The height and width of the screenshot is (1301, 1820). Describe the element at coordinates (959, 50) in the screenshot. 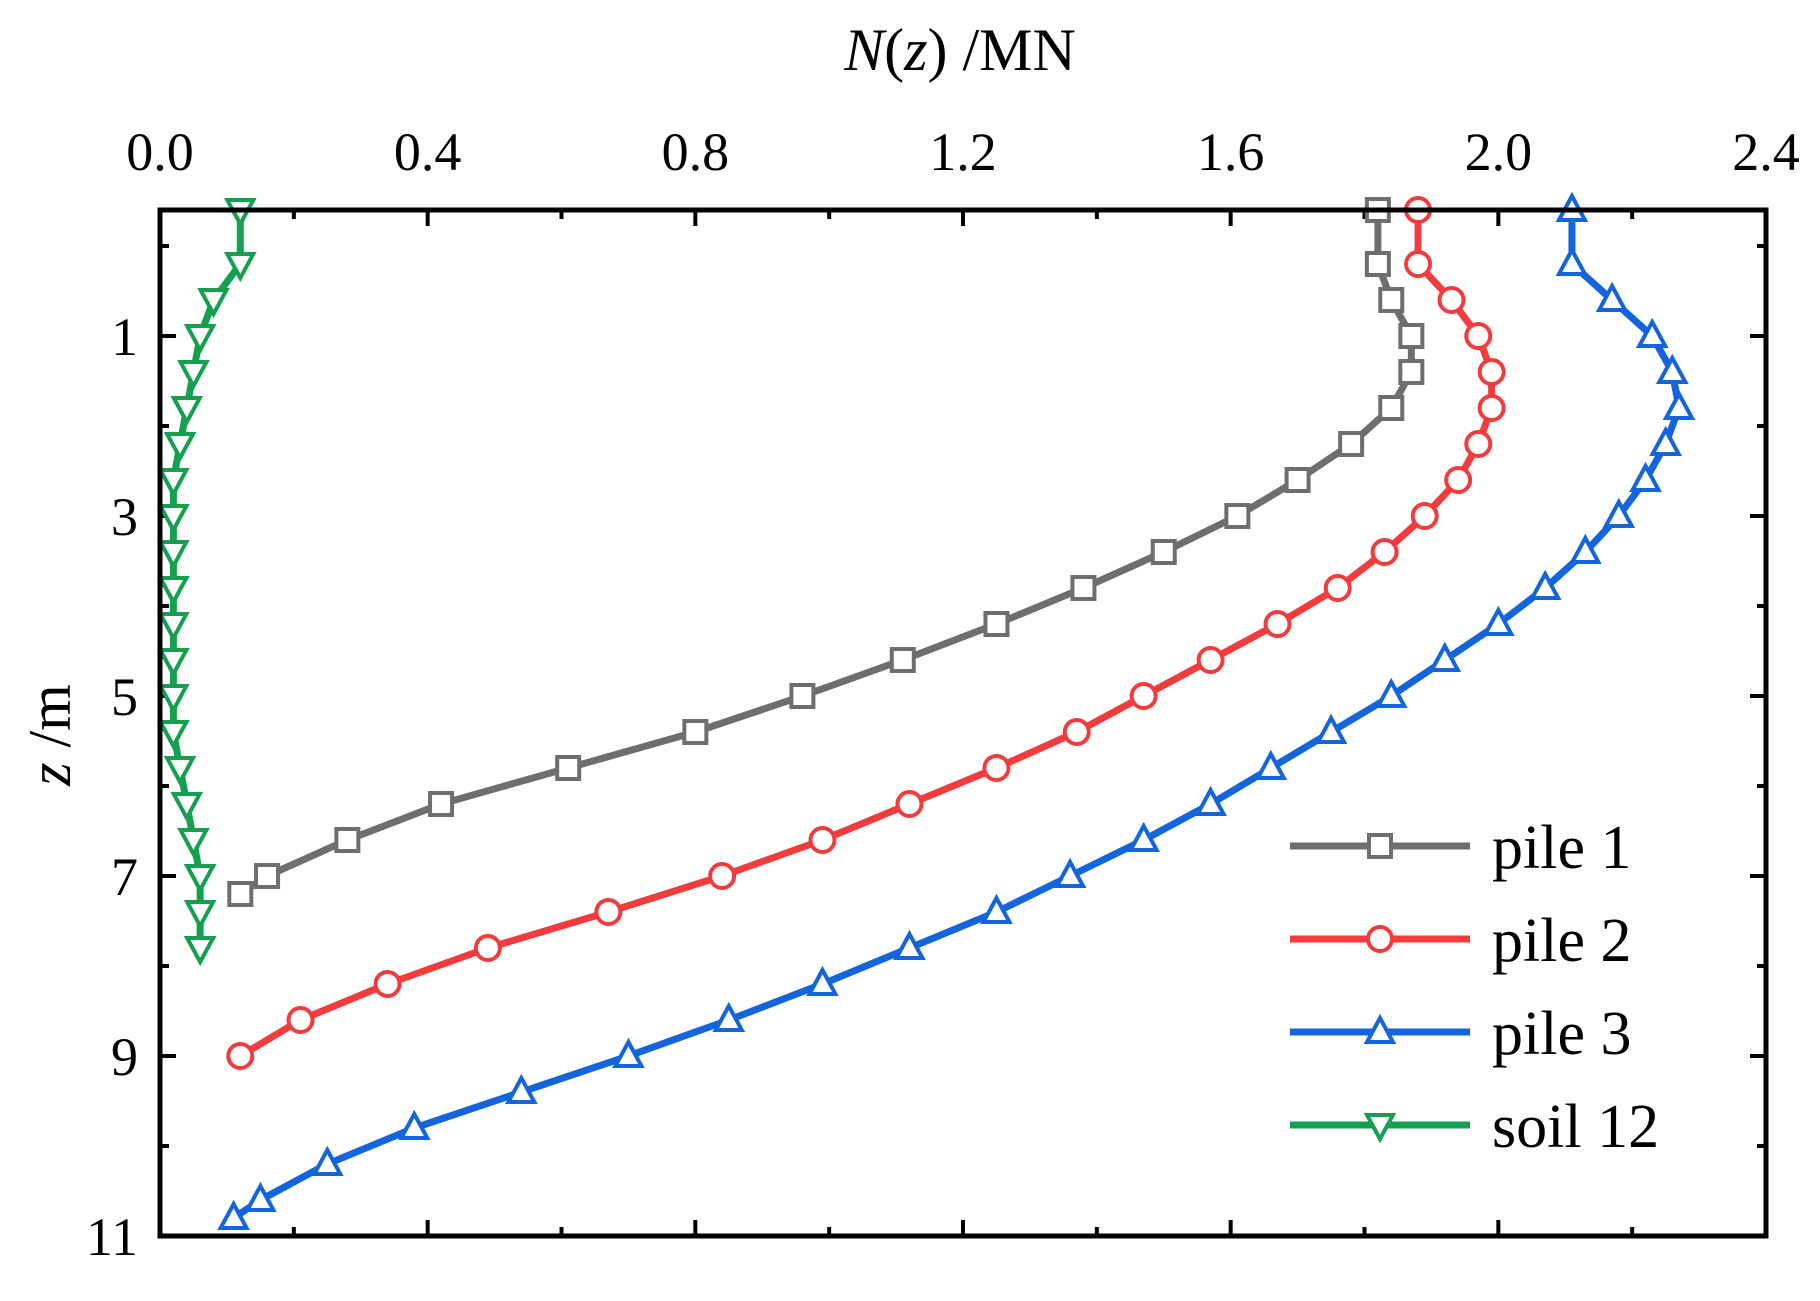

I see `x-axis-title: N(z) /MN` at that location.